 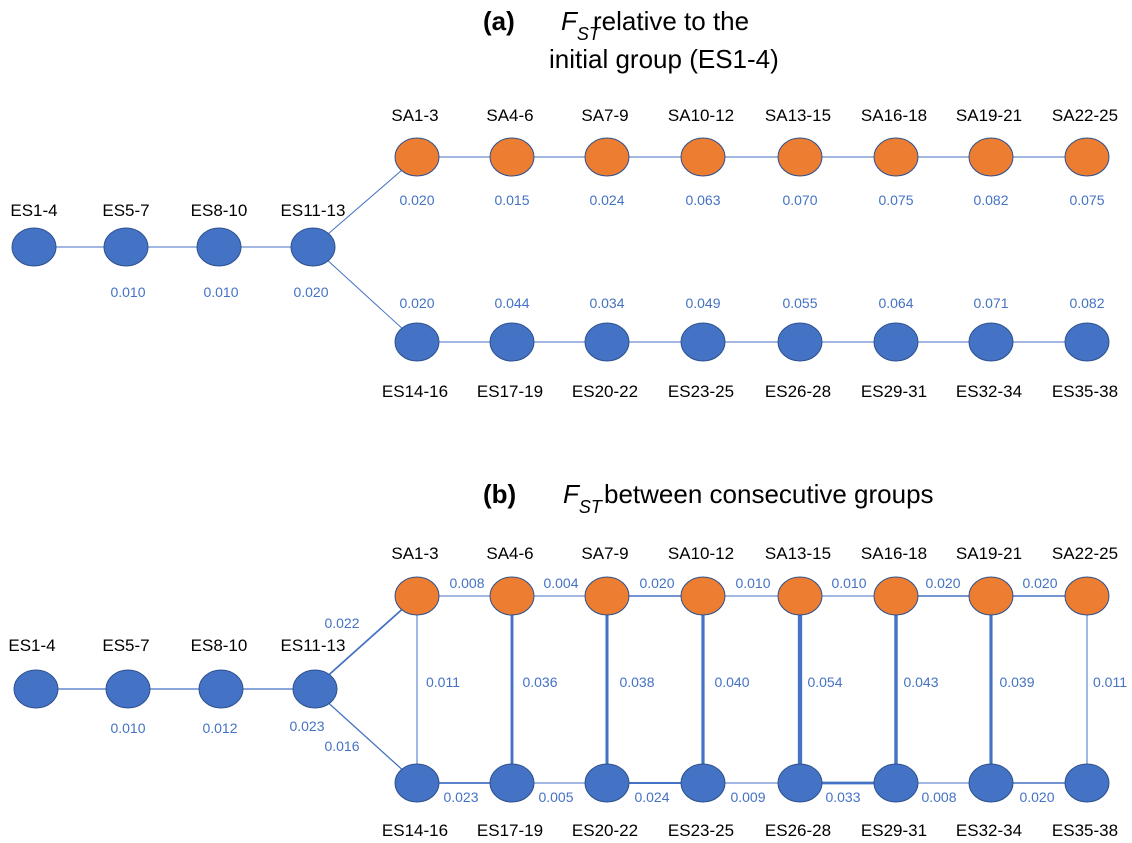 What do you see at coordinates (664, 59) in the screenshot?
I see `panel-a-title-line2: initial group (ES1-4)` at bounding box center [664, 59].